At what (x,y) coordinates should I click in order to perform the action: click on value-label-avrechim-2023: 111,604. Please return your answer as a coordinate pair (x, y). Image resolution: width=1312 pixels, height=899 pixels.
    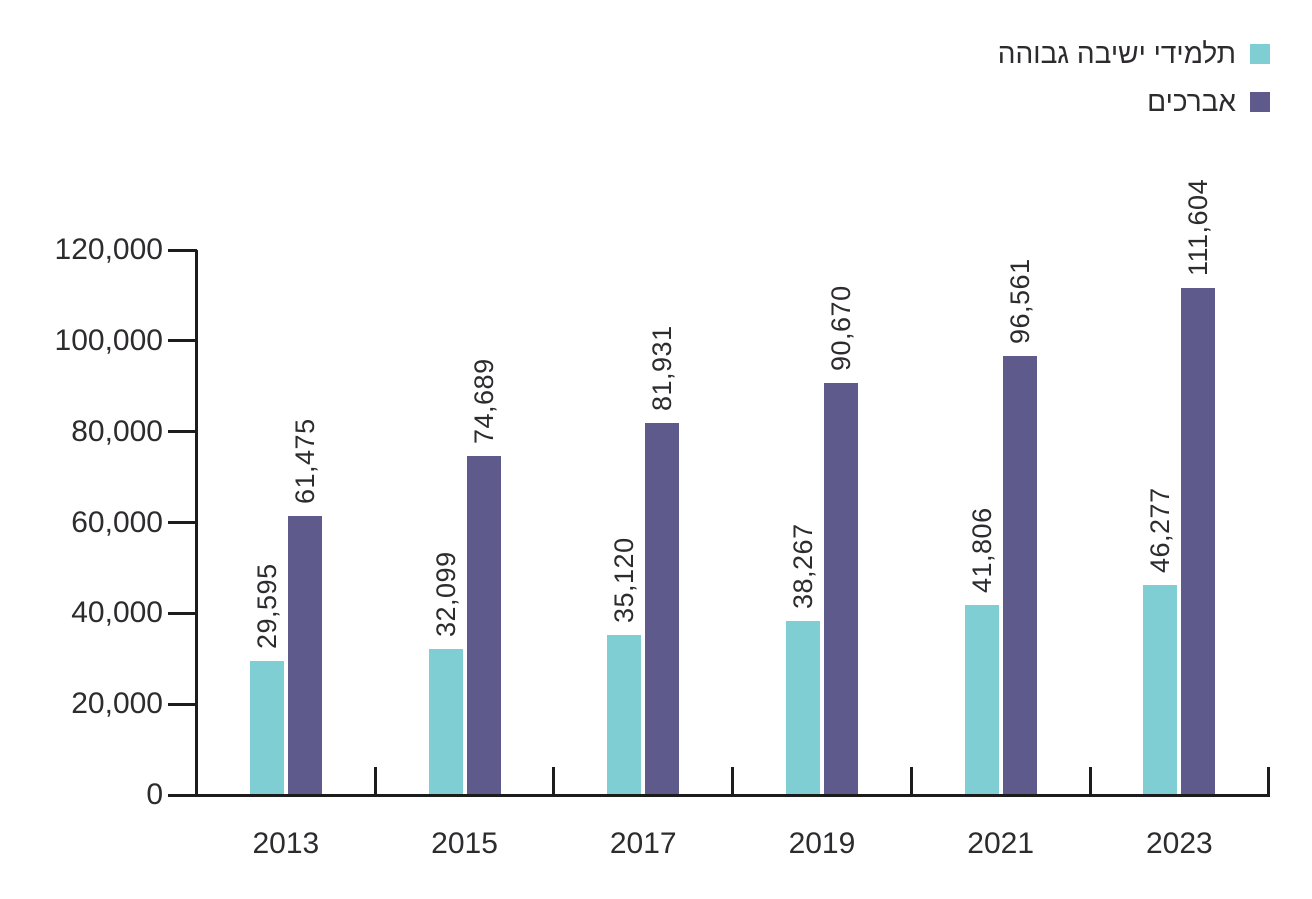
    Looking at the image, I should click on (1198, 228).